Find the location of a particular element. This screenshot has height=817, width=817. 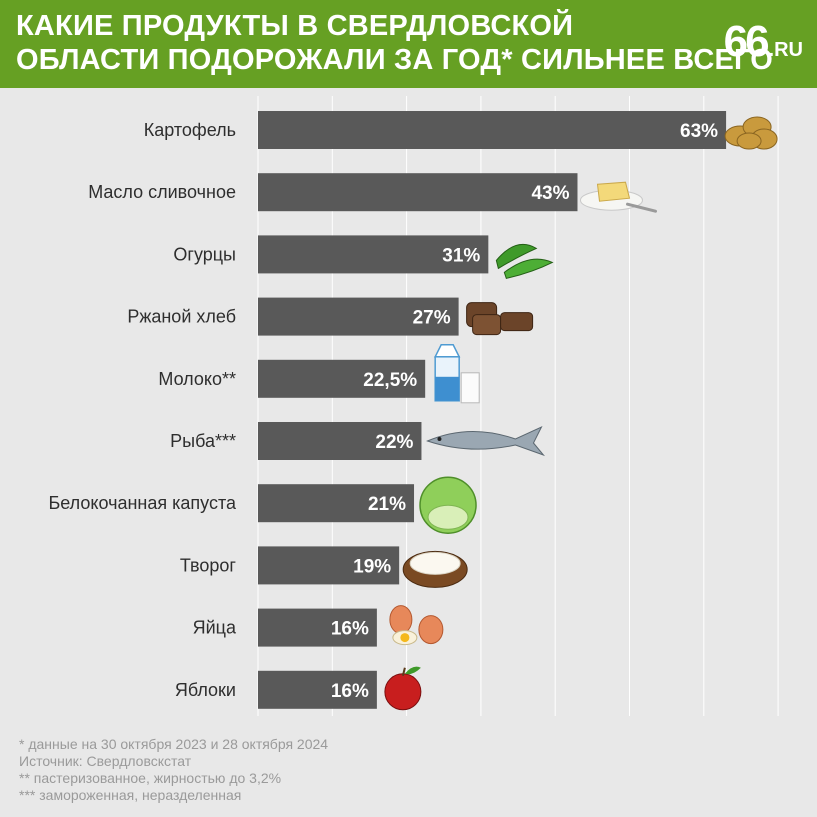

fish-icon is located at coordinates (486, 441).